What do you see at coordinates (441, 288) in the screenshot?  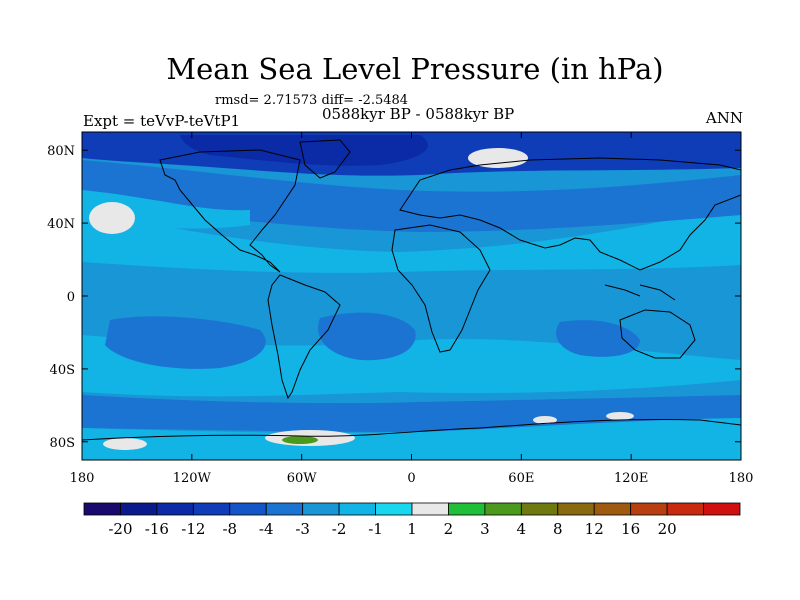 I see `coast-africa` at bounding box center [441, 288].